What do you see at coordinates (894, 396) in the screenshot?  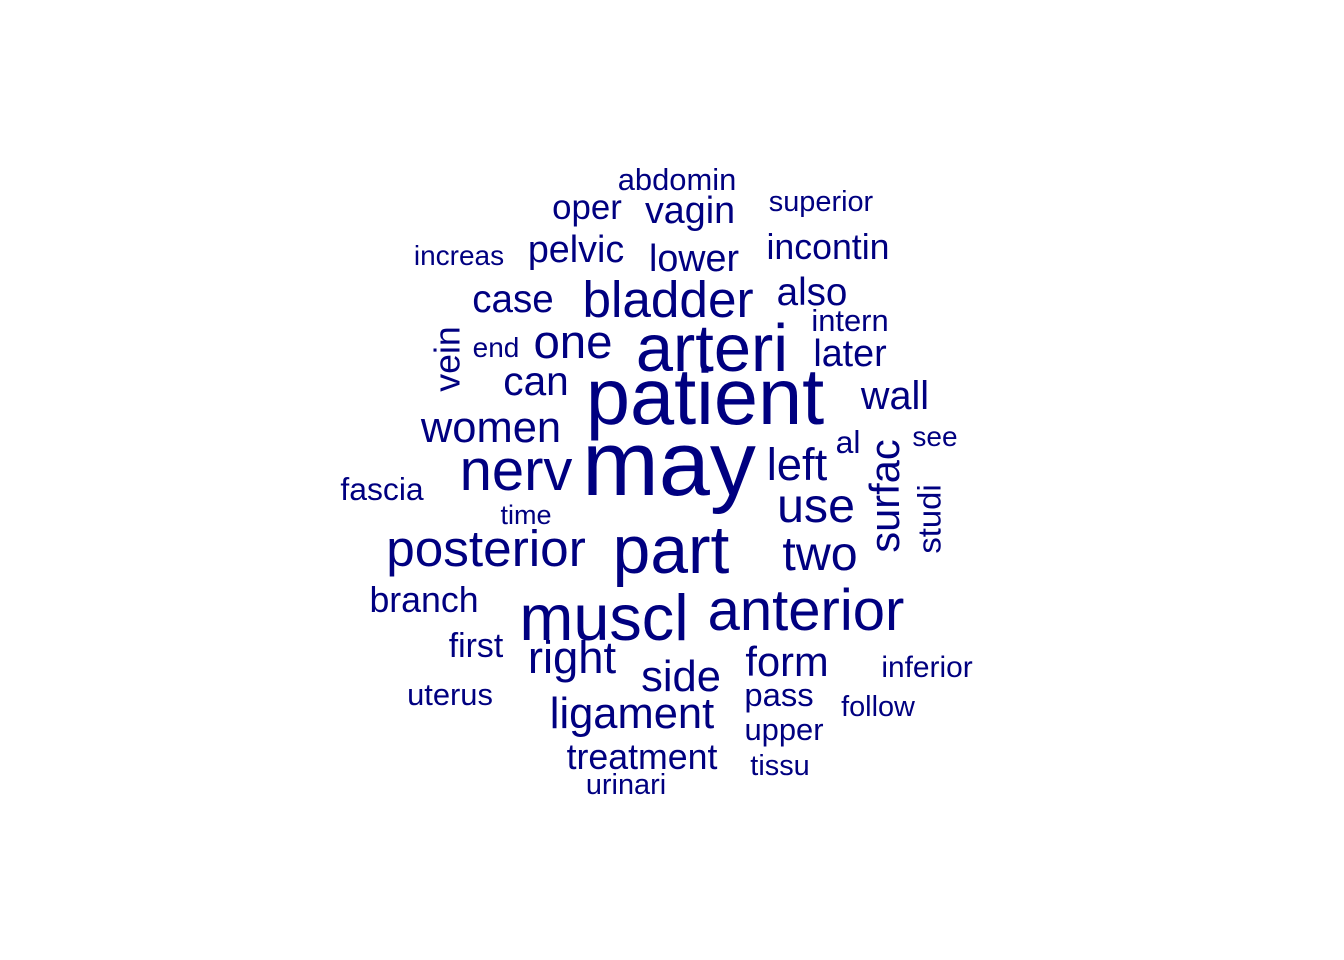 I see `word-wall: wall` at bounding box center [894, 396].